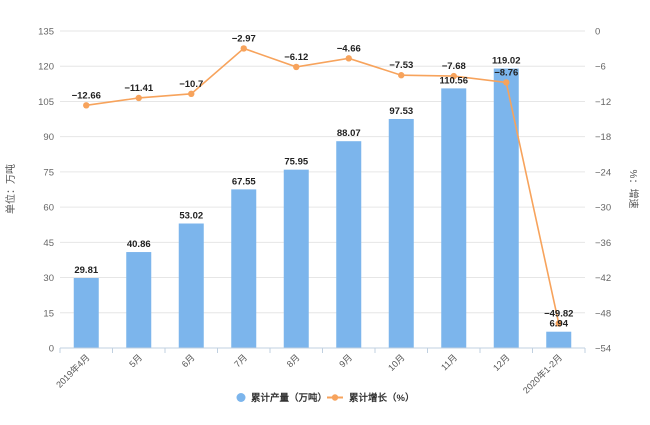 Image resolution: width=650 pixels, height=425 pixels. Describe the element at coordinates (296, 57) in the screenshot. I see `line-value-label: −6.12` at that location.